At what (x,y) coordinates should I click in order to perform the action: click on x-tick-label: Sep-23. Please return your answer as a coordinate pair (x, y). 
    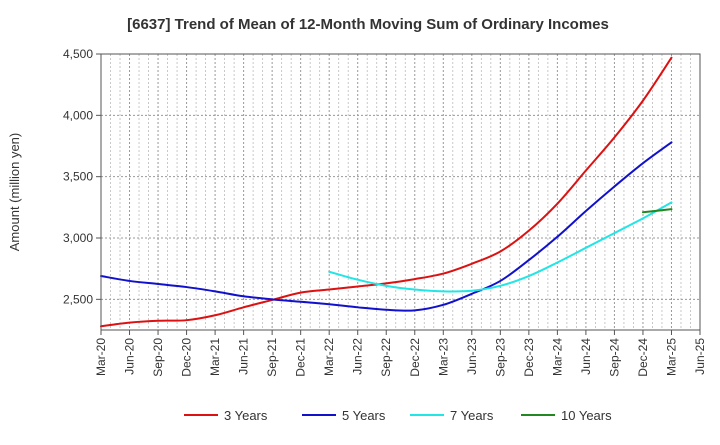
    Looking at the image, I should click on (500, 357).